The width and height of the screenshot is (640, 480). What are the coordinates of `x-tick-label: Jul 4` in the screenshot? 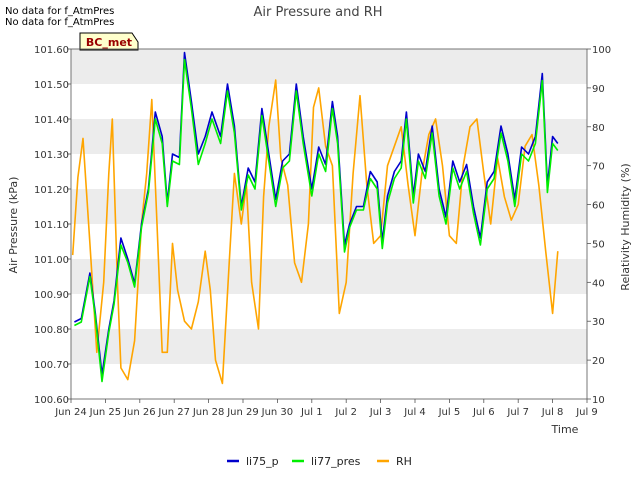 It's located at (414, 412).